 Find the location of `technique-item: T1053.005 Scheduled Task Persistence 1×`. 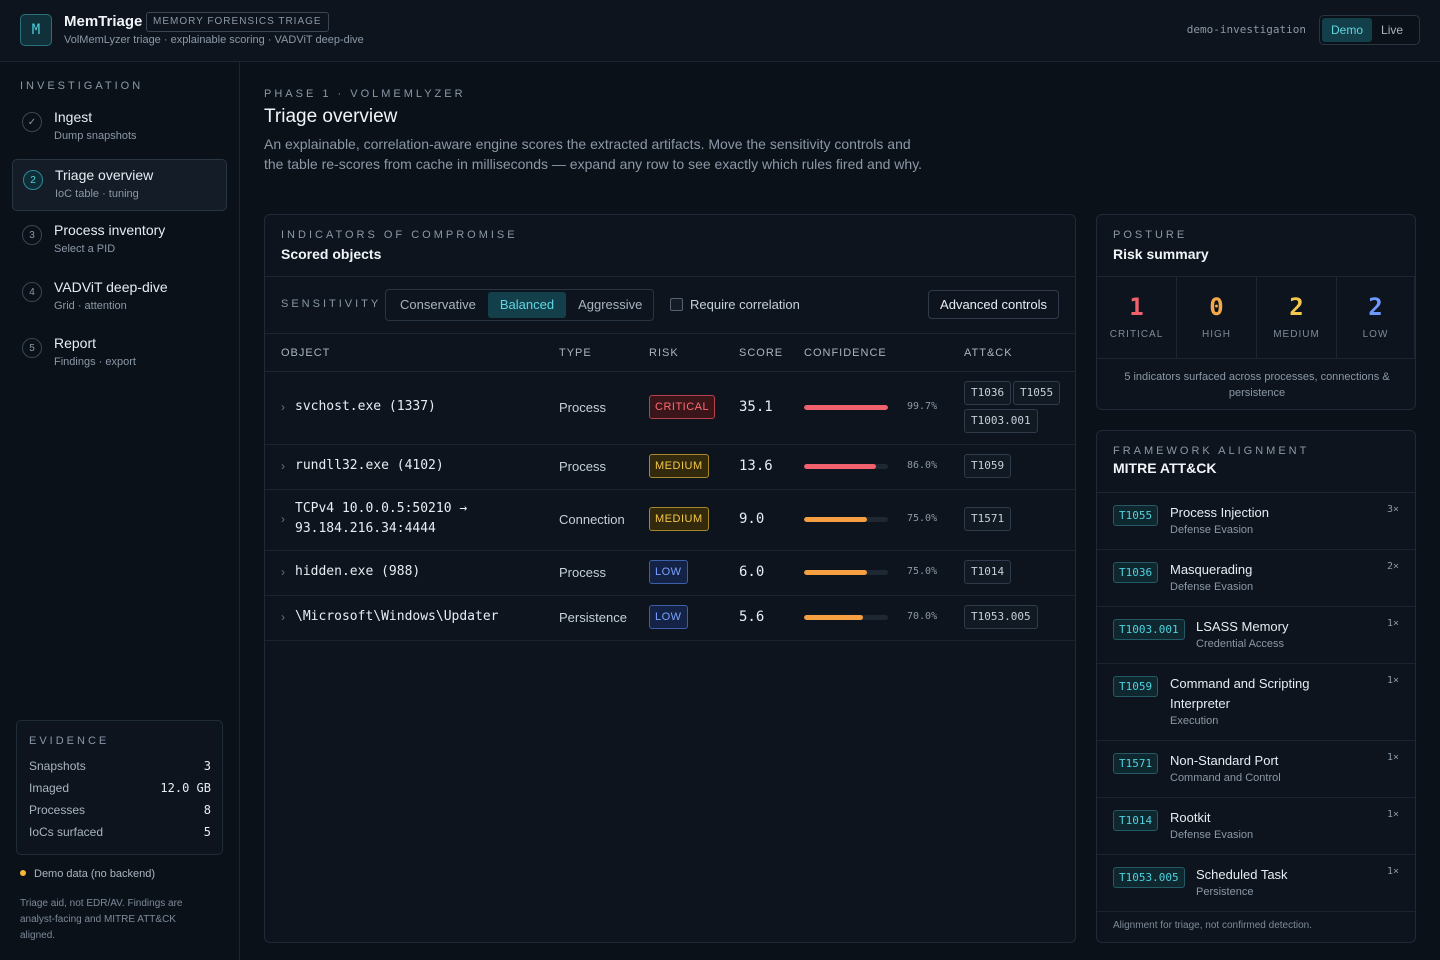

technique-item: T1053.005 Scheduled Task Persistence 1× is located at coordinates (1256, 883).